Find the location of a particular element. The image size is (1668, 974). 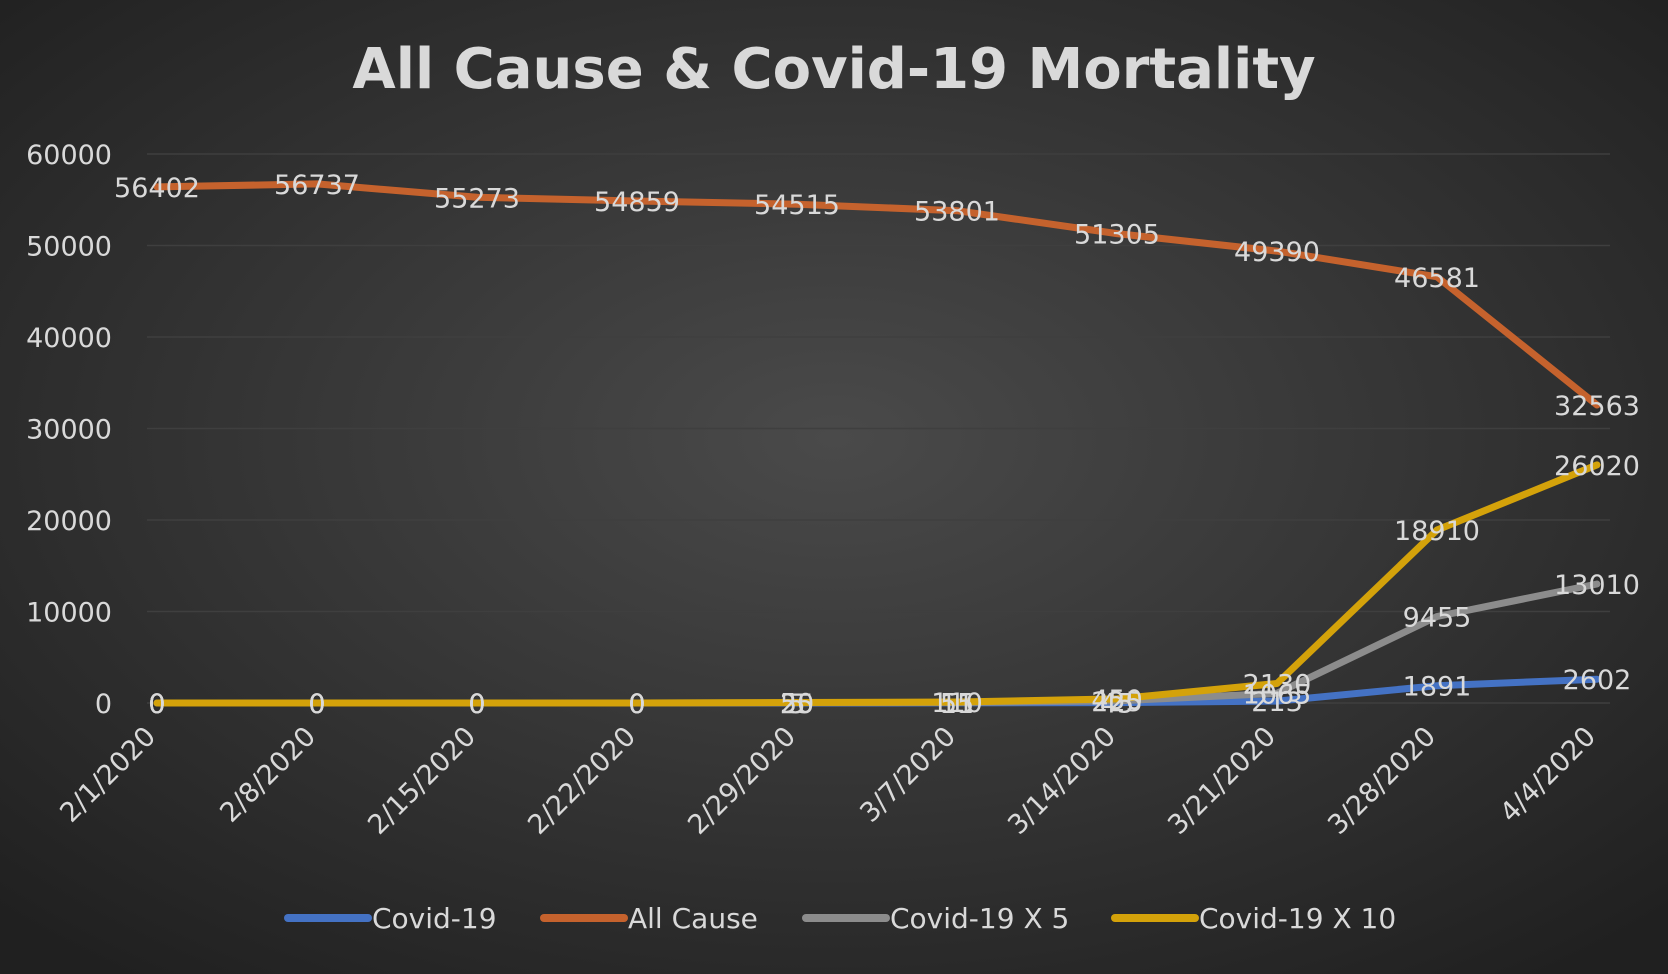

data-label: 56402 is located at coordinates (157, 188).